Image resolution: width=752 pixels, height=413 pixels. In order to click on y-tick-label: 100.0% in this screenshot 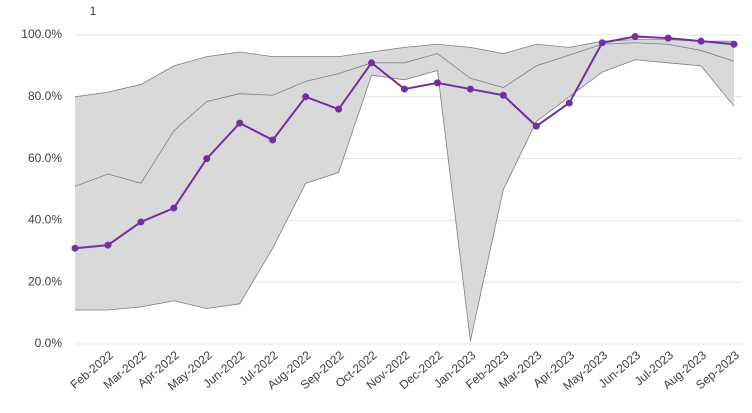, I will do `click(41, 34)`.